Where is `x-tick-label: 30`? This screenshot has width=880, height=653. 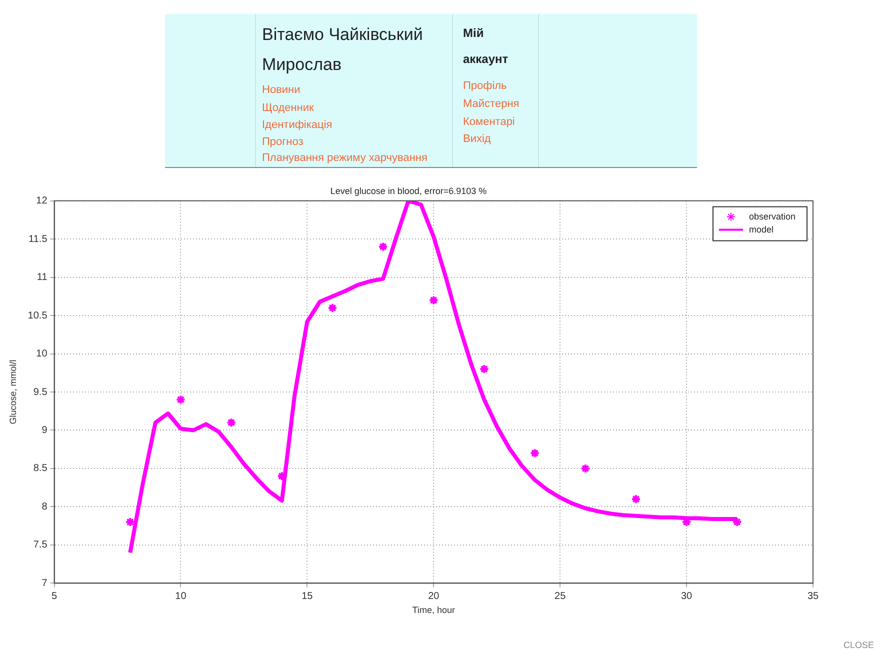 x-tick-label: 30 is located at coordinates (686, 596).